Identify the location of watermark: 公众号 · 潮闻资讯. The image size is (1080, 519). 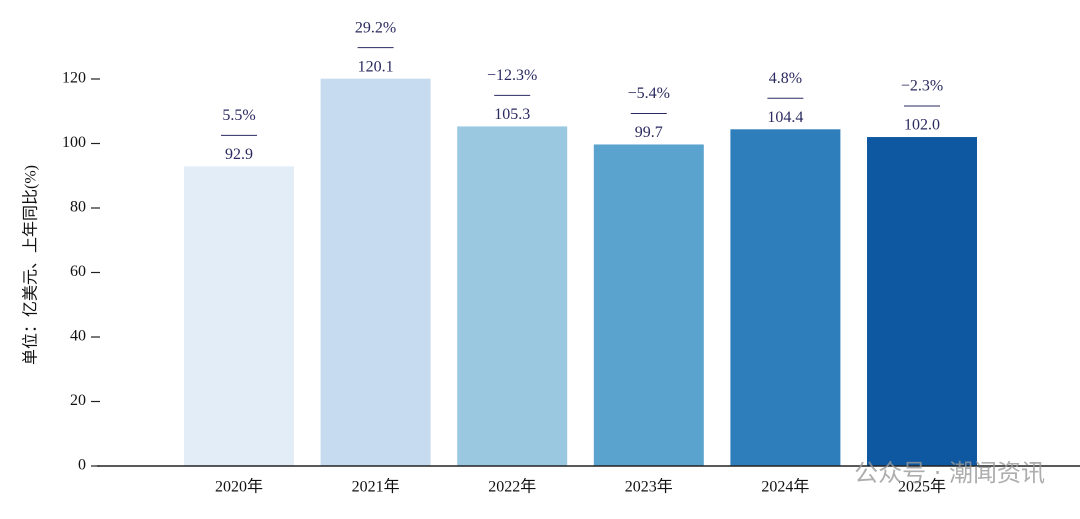
(949, 473).